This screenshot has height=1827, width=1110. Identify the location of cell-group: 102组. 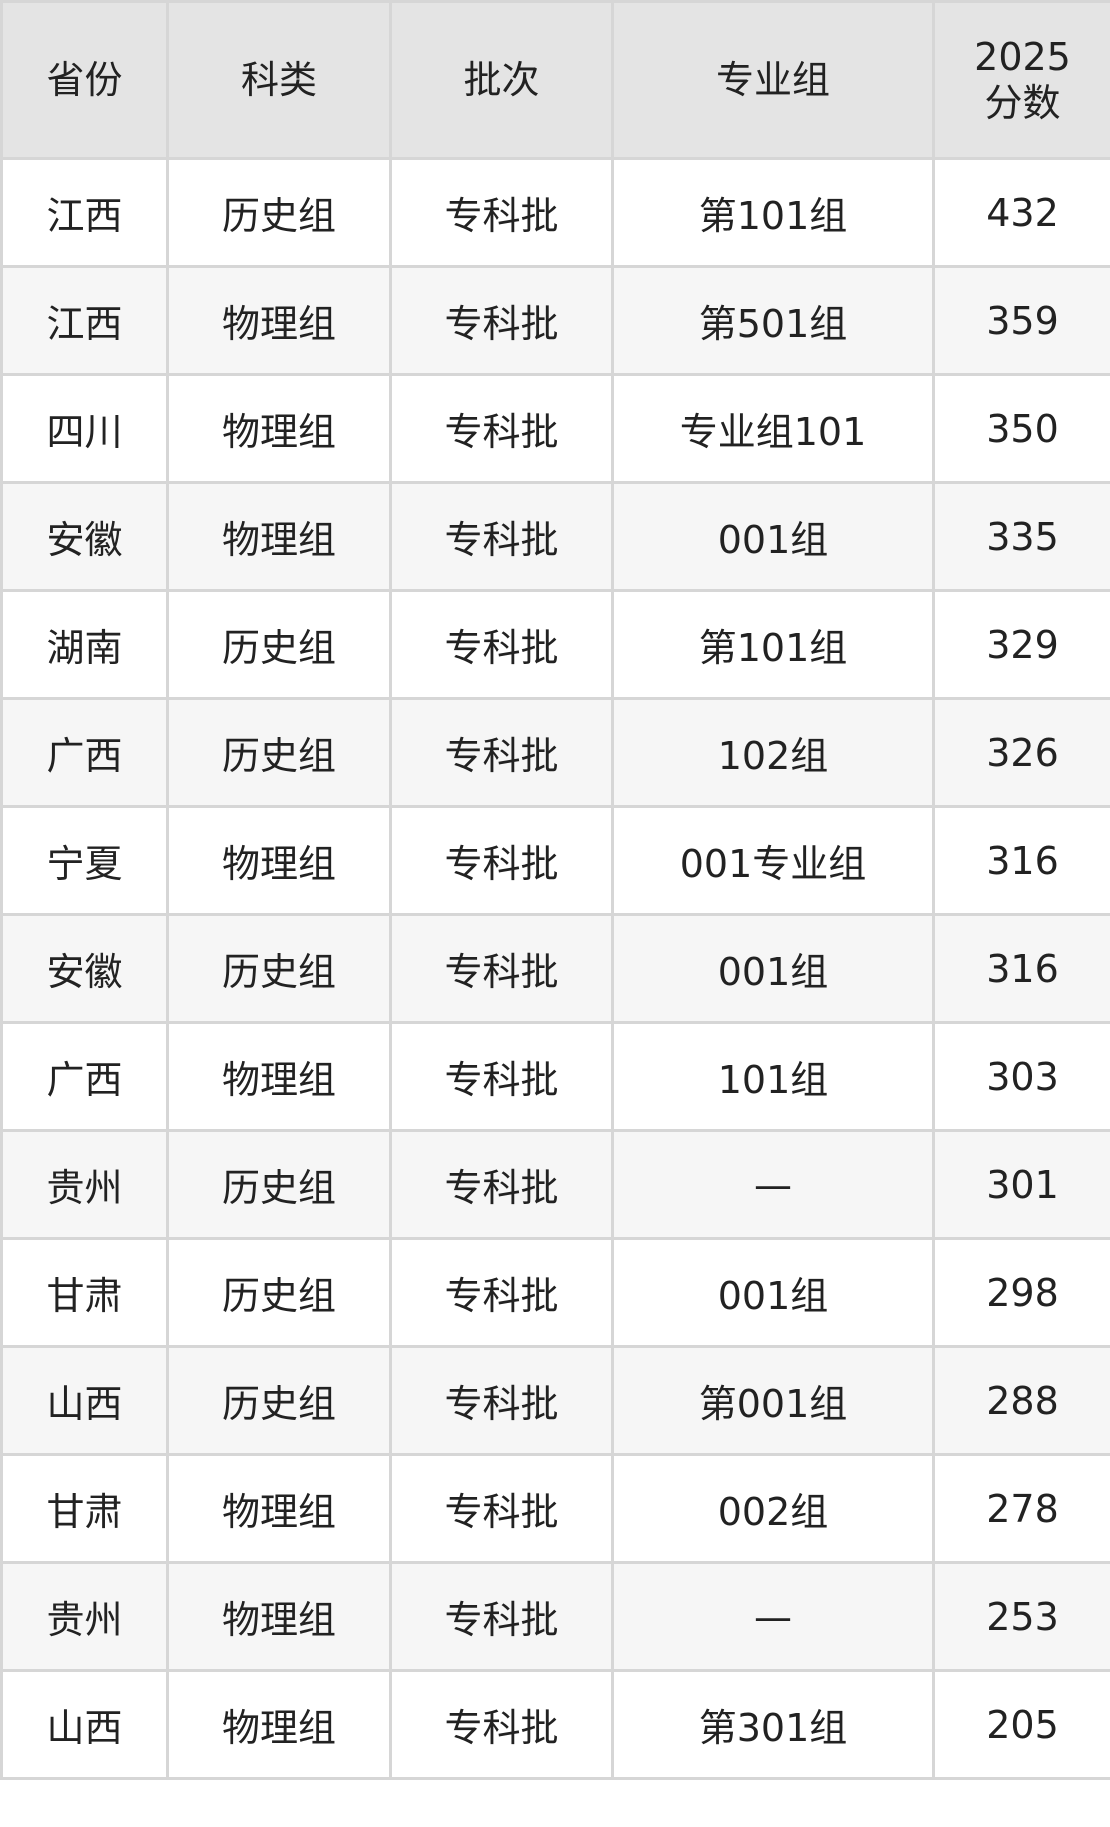
(773, 752).